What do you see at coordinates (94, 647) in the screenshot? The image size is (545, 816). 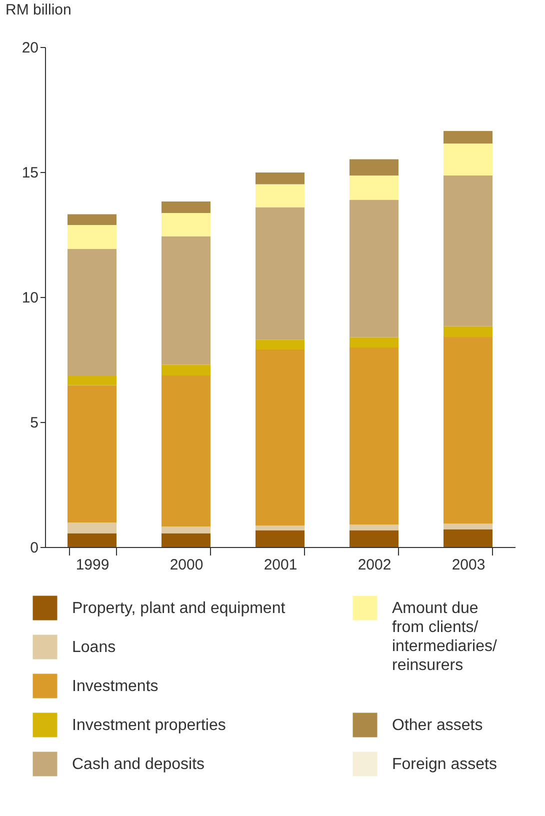 I see `legend-label: Loans` at bounding box center [94, 647].